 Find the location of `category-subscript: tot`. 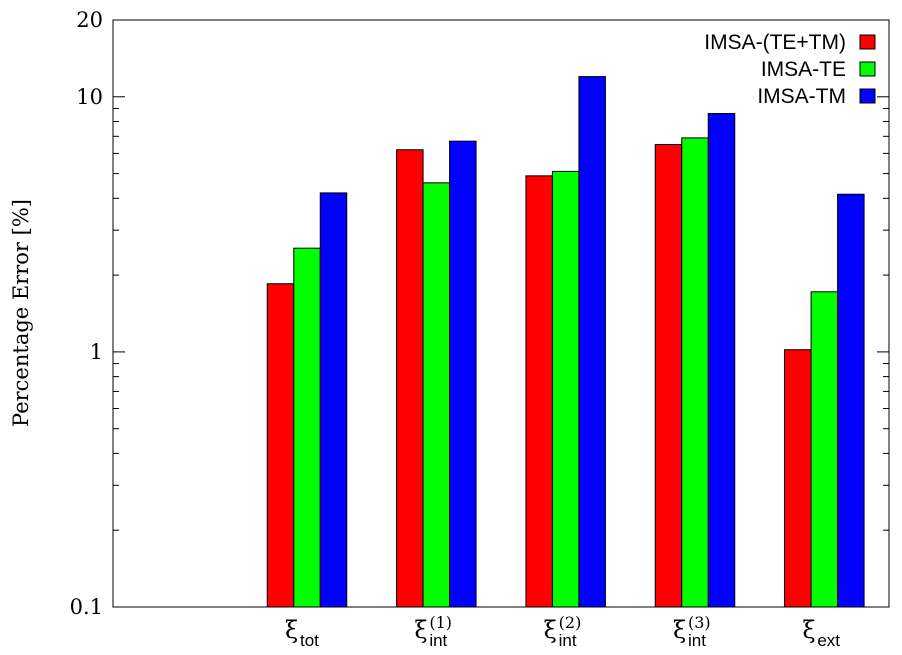

category-subscript: tot is located at coordinates (309, 640).